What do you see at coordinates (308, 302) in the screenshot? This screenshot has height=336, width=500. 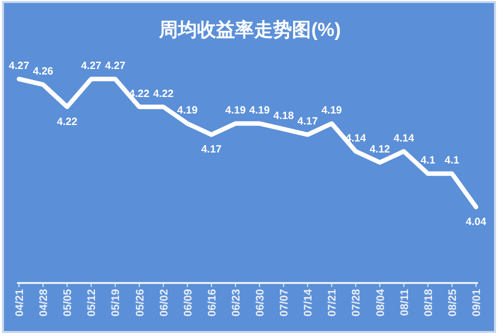 I see `x-tick-label: 07/14` at bounding box center [308, 302].